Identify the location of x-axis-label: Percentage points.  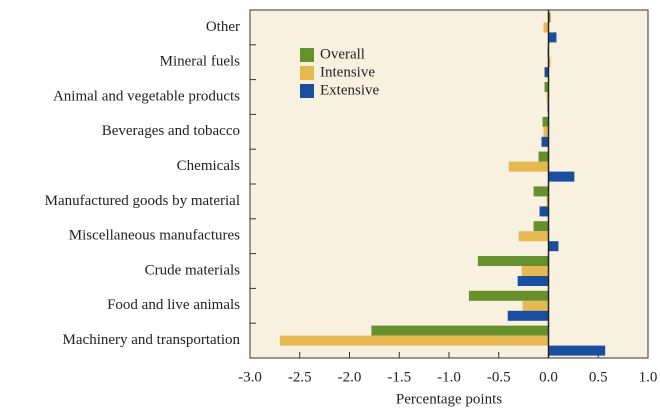
(449, 399).